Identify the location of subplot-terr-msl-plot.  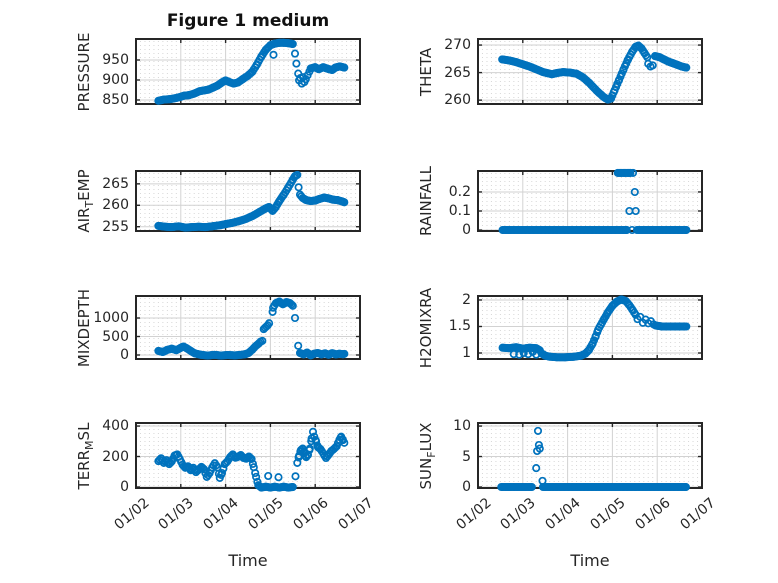
(248, 457).